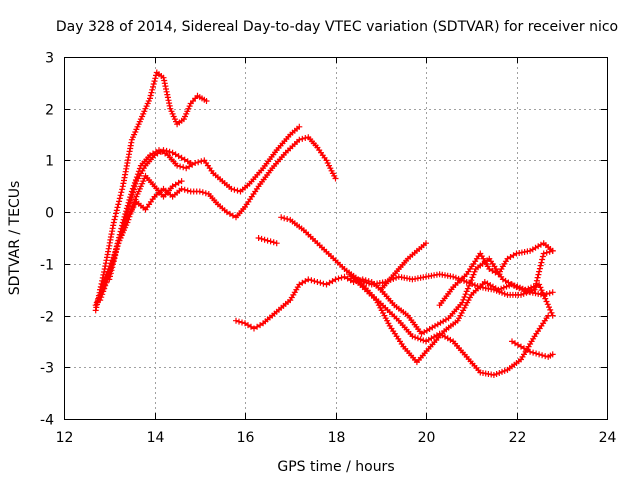  What do you see at coordinates (47, 369) in the screenshot?
I see `y-tick-label: -3` at bounding box center [47, 369].